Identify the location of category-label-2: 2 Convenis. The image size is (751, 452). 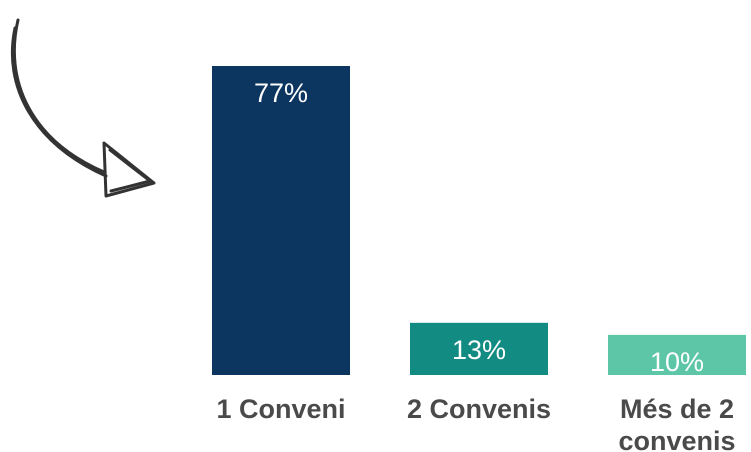
(479, 409).